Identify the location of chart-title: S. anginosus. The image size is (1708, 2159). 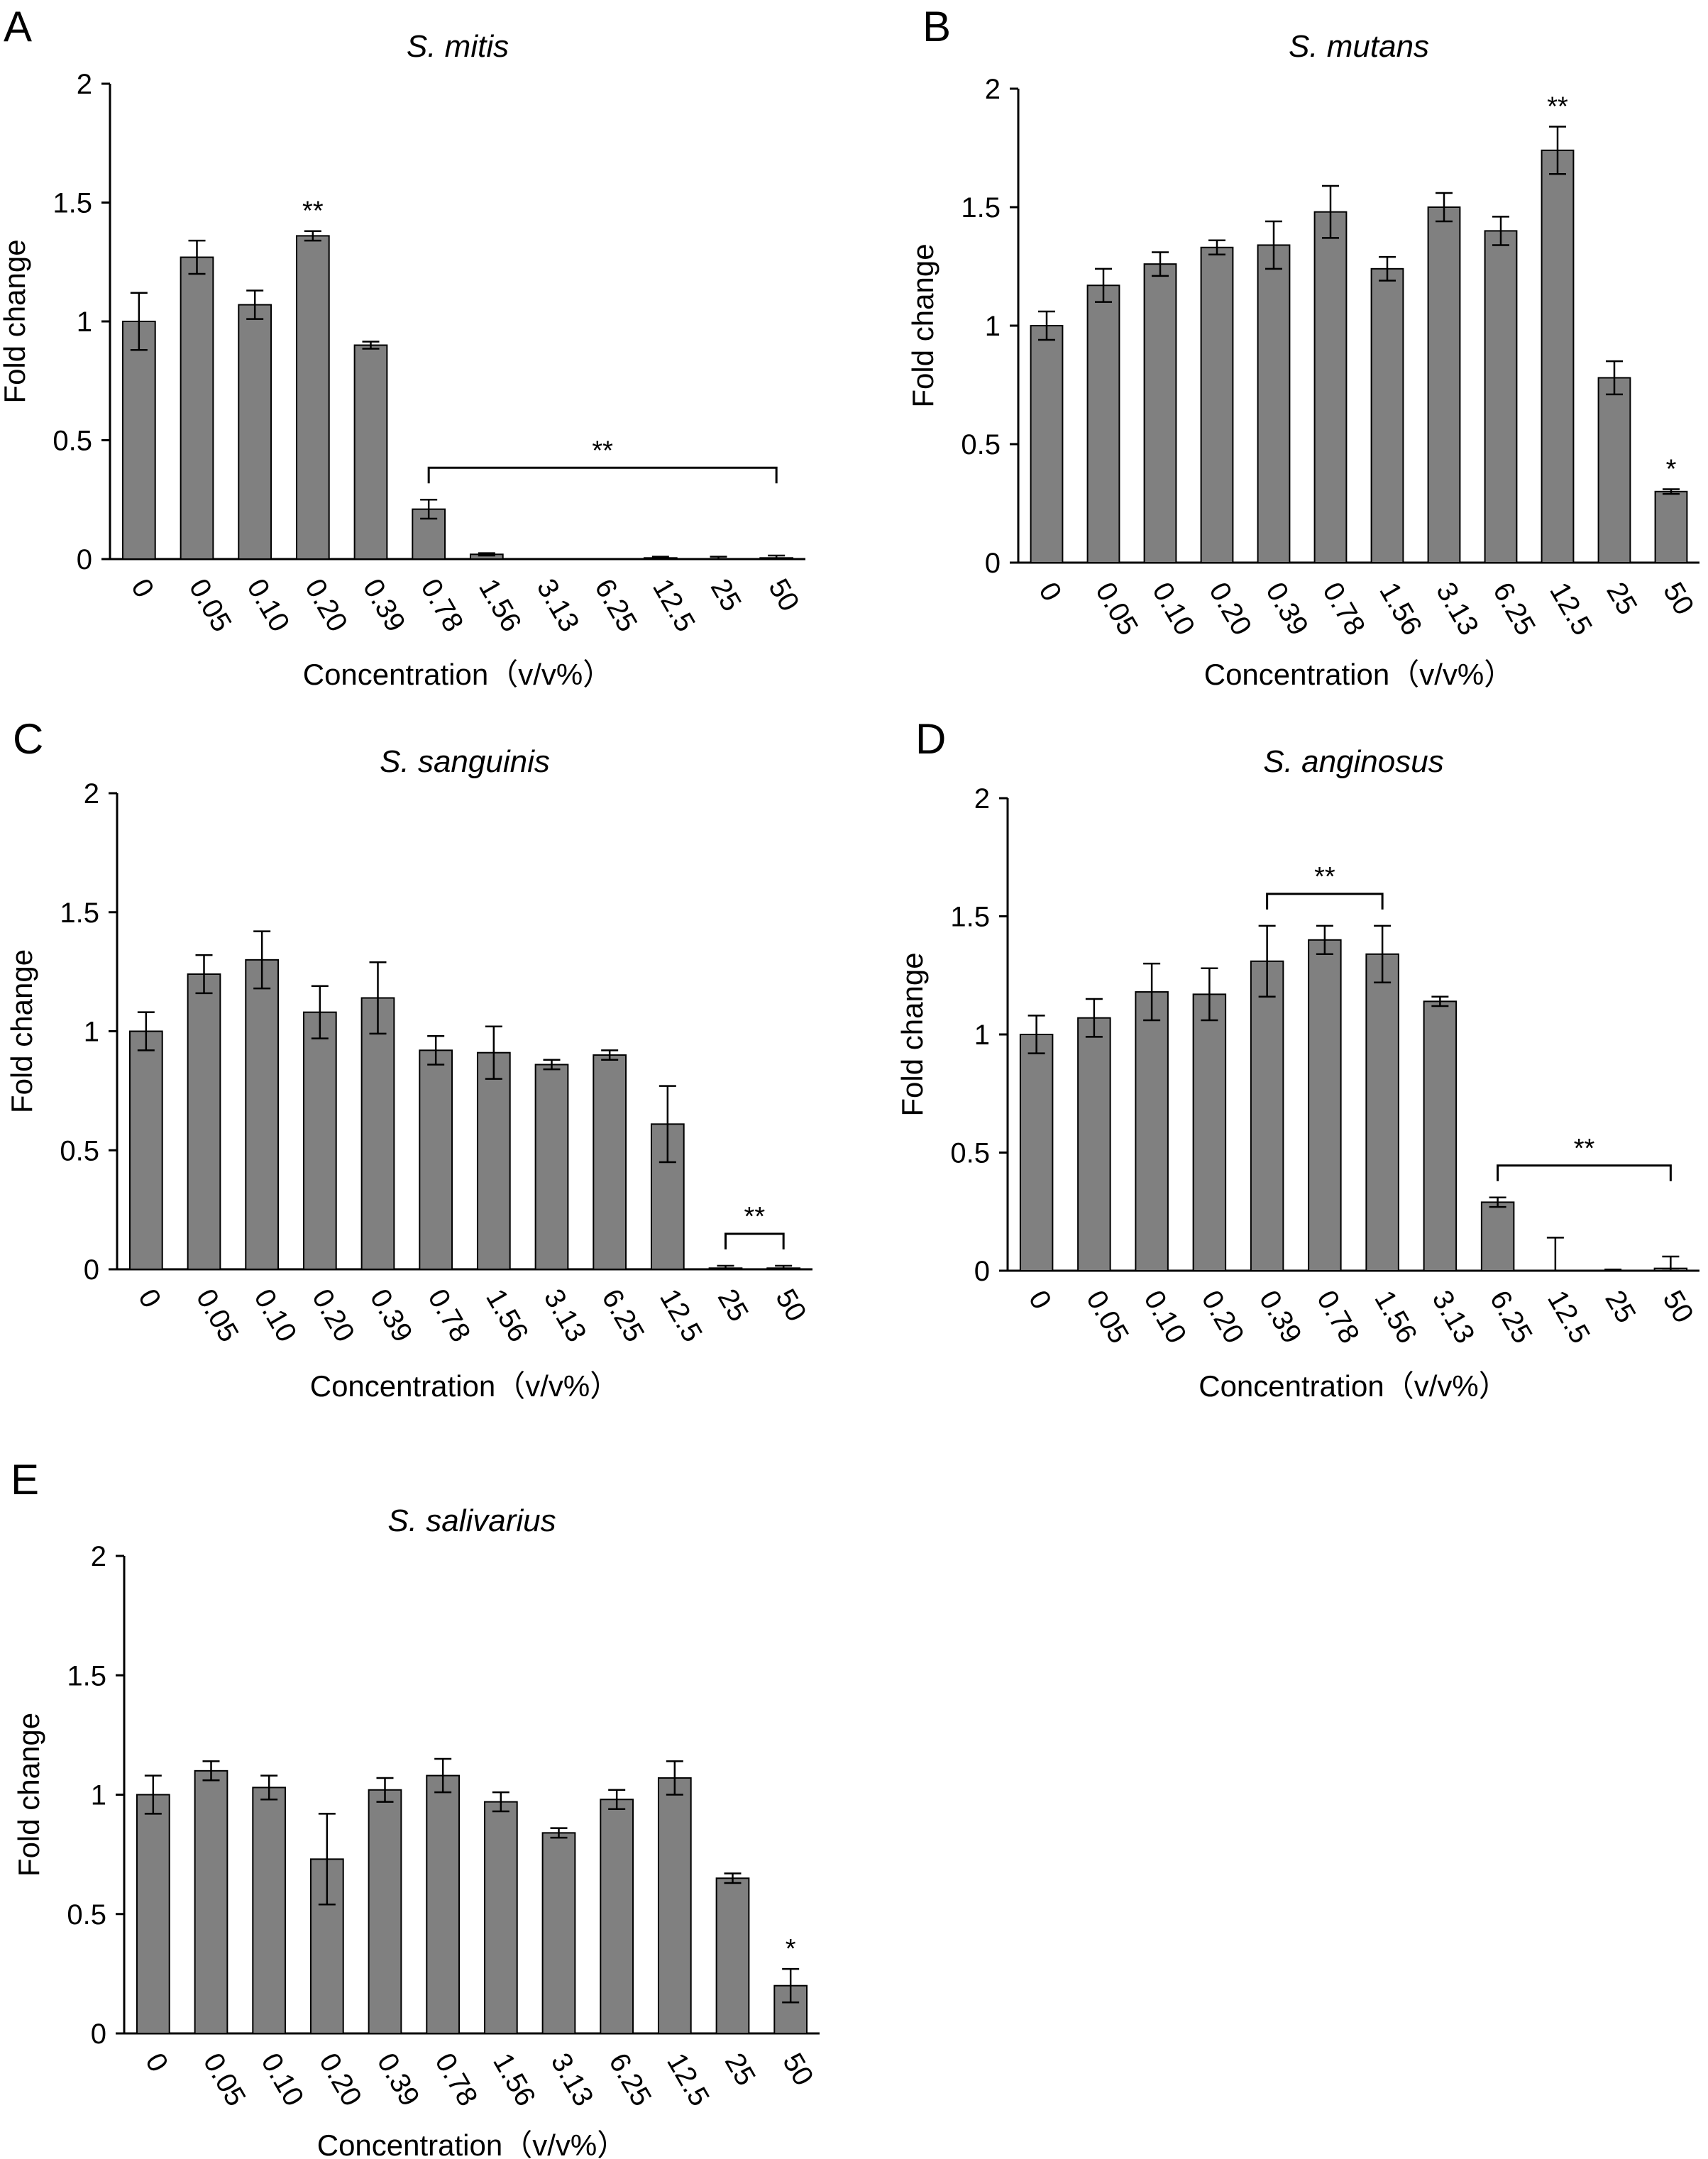
(1353, 761).